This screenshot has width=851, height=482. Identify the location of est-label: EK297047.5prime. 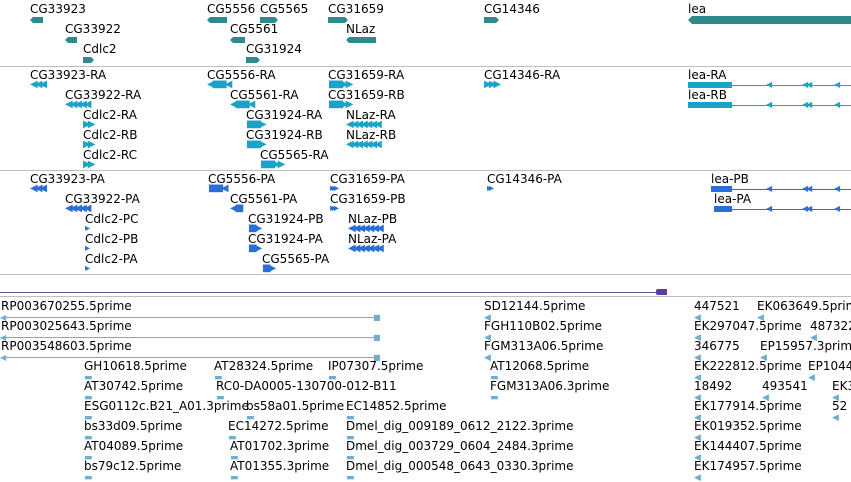
(748, 326).